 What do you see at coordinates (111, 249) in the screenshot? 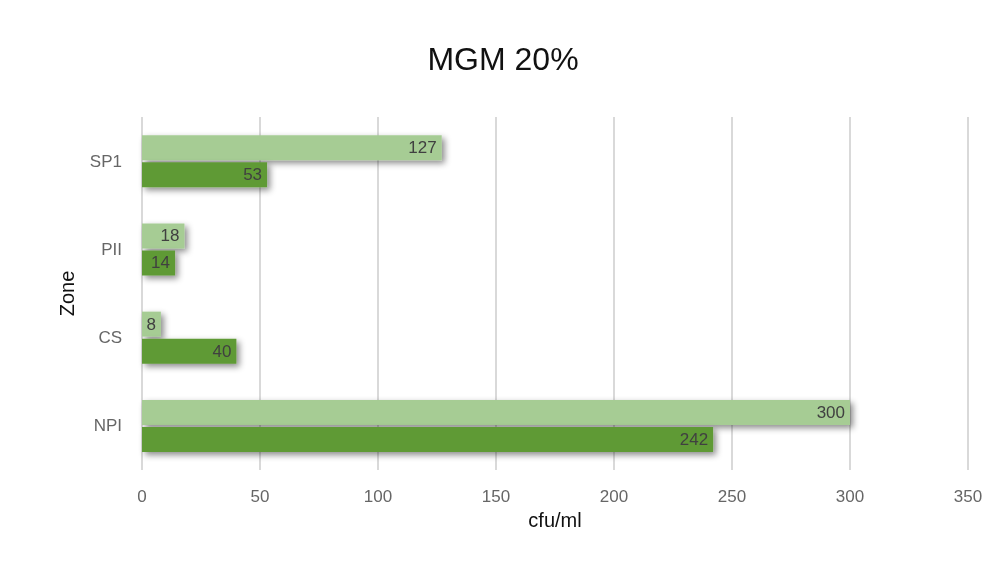
I see `y-tick-label: PII` at bounding box center [111, 249].